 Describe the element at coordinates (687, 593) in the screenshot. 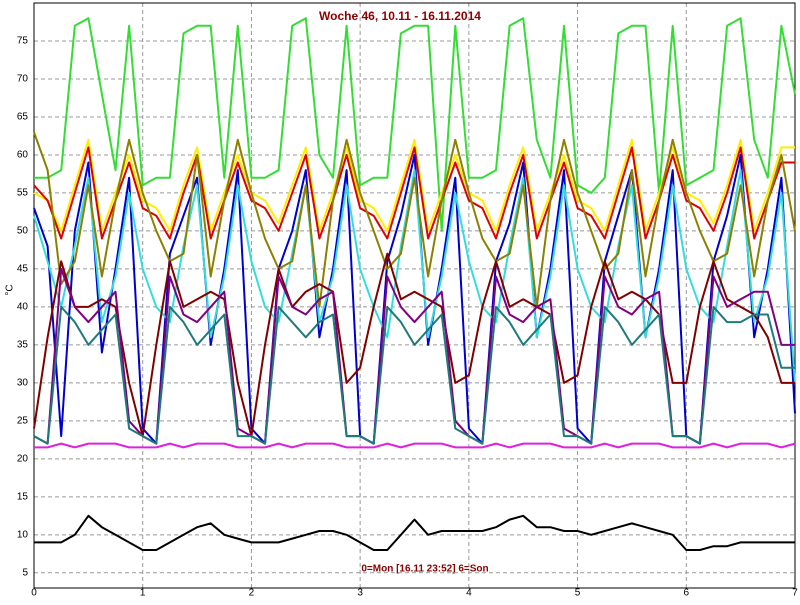

I see `x-tick-label: 6` at that location.